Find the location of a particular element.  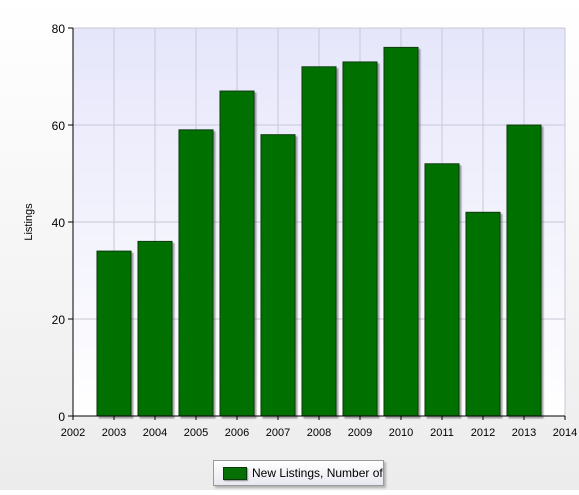

x-tick-label: 2002 is located at coordinates (73, 433).